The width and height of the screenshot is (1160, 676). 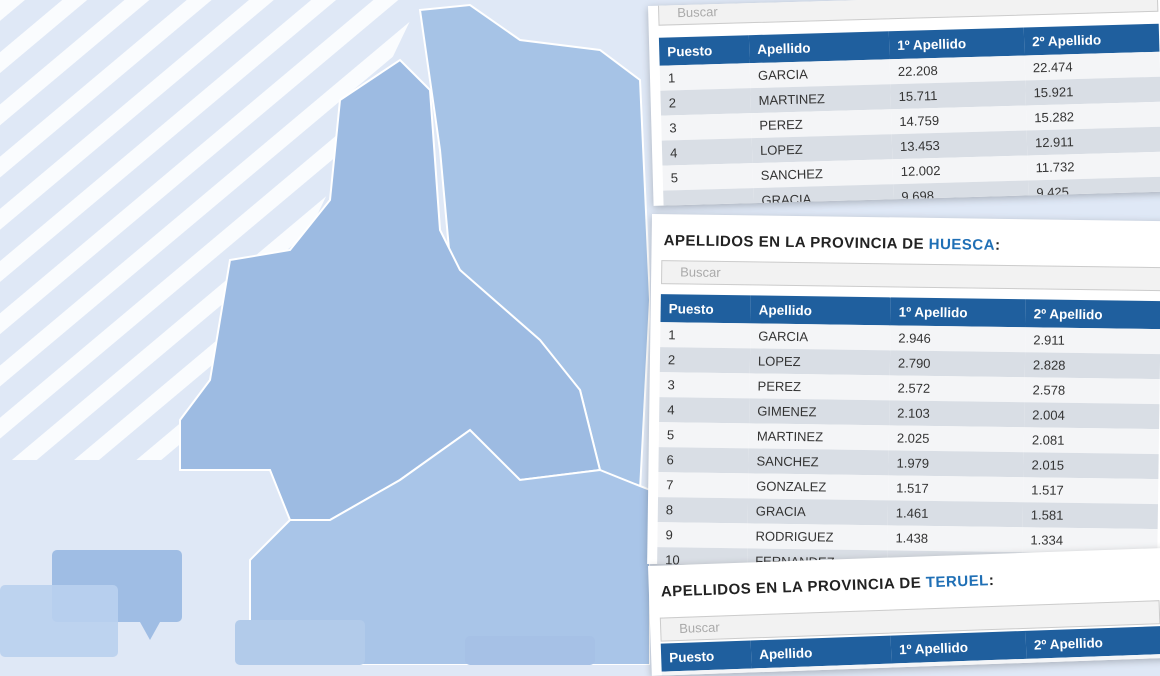 I want to click on table-cell: 12.002, so click(x=960, y=170).